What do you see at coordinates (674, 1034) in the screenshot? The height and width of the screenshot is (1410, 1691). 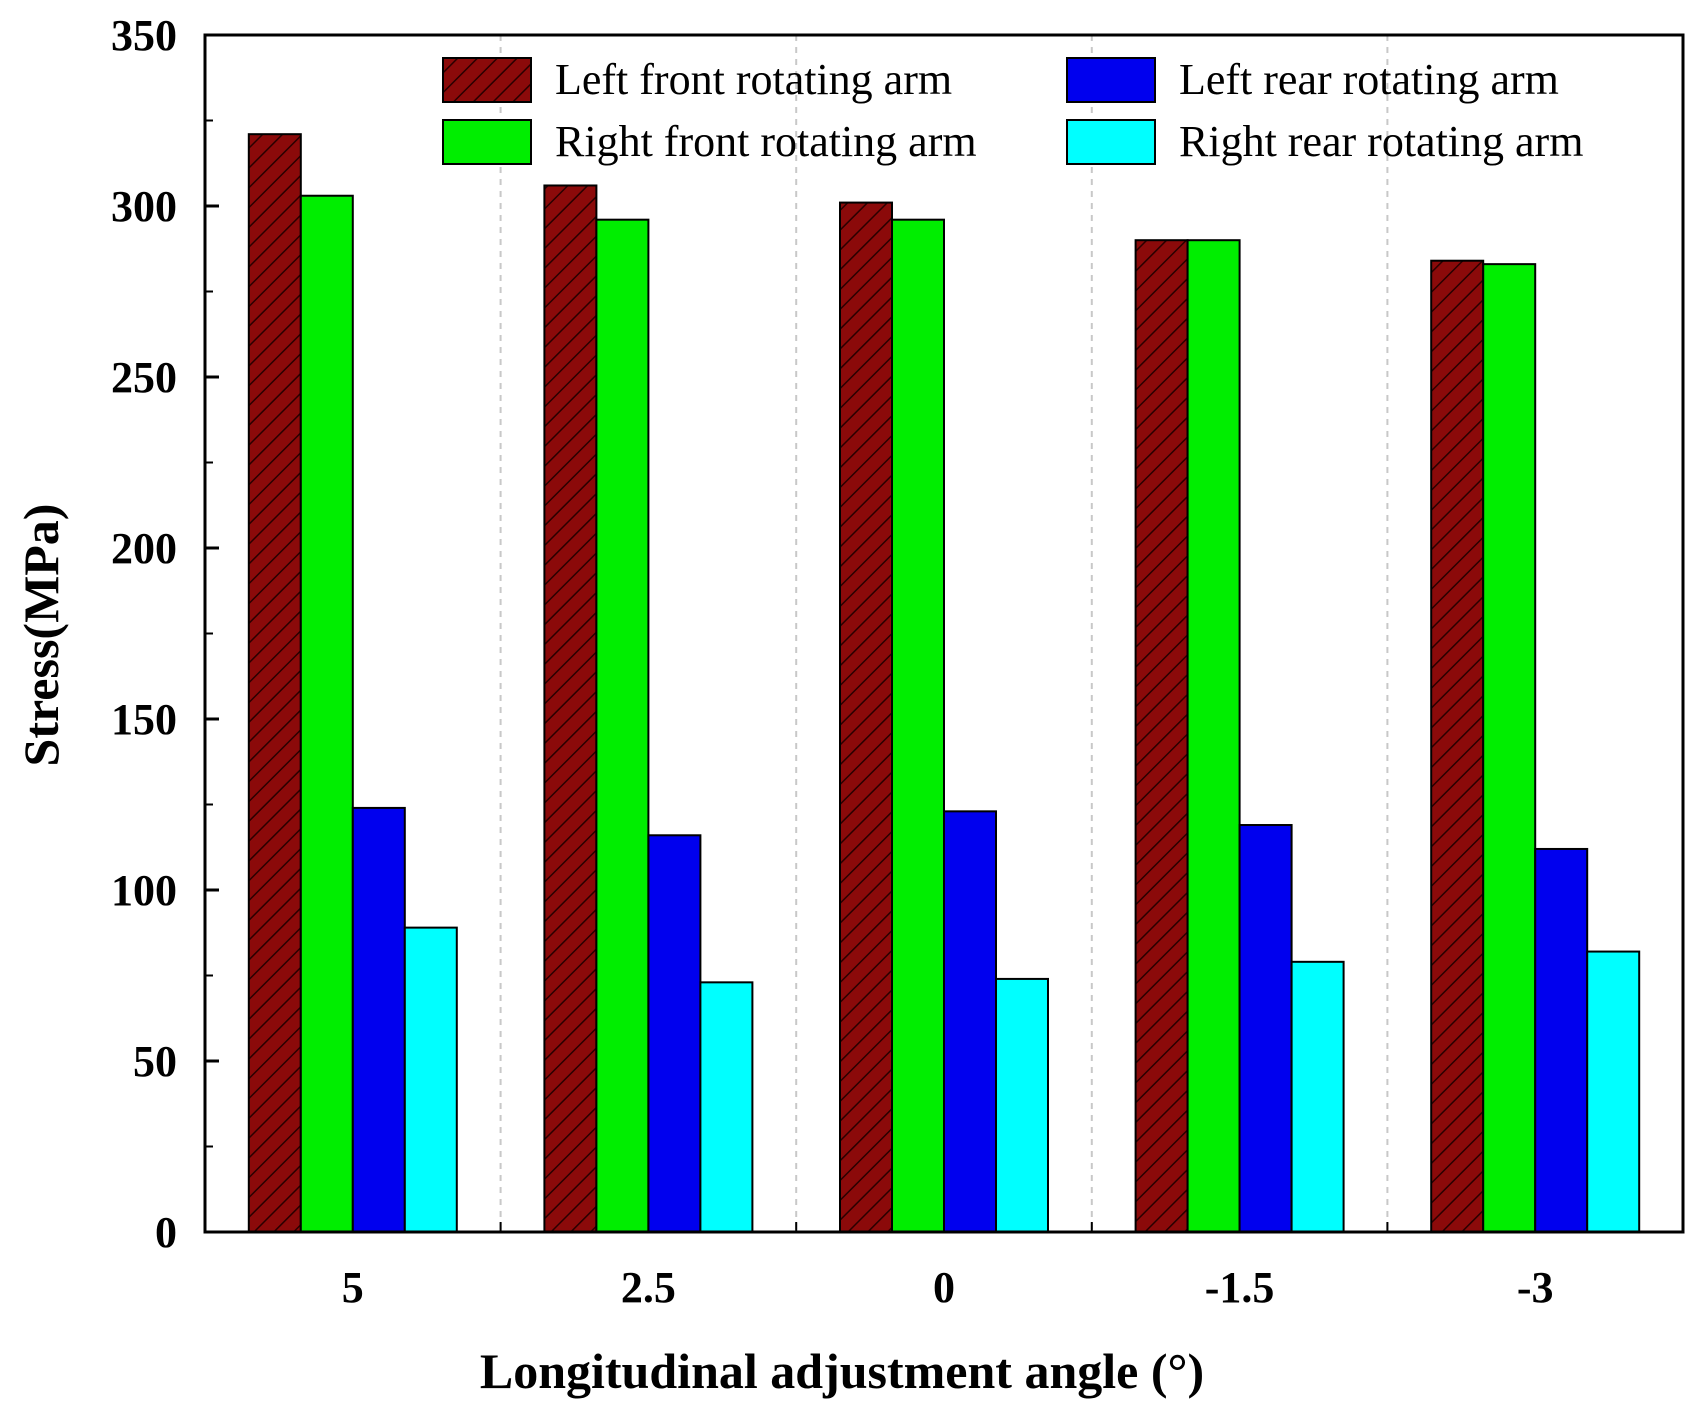 I see `bar-left-rear-rotating-arm-2.5` at bounding box center [674, 1034].